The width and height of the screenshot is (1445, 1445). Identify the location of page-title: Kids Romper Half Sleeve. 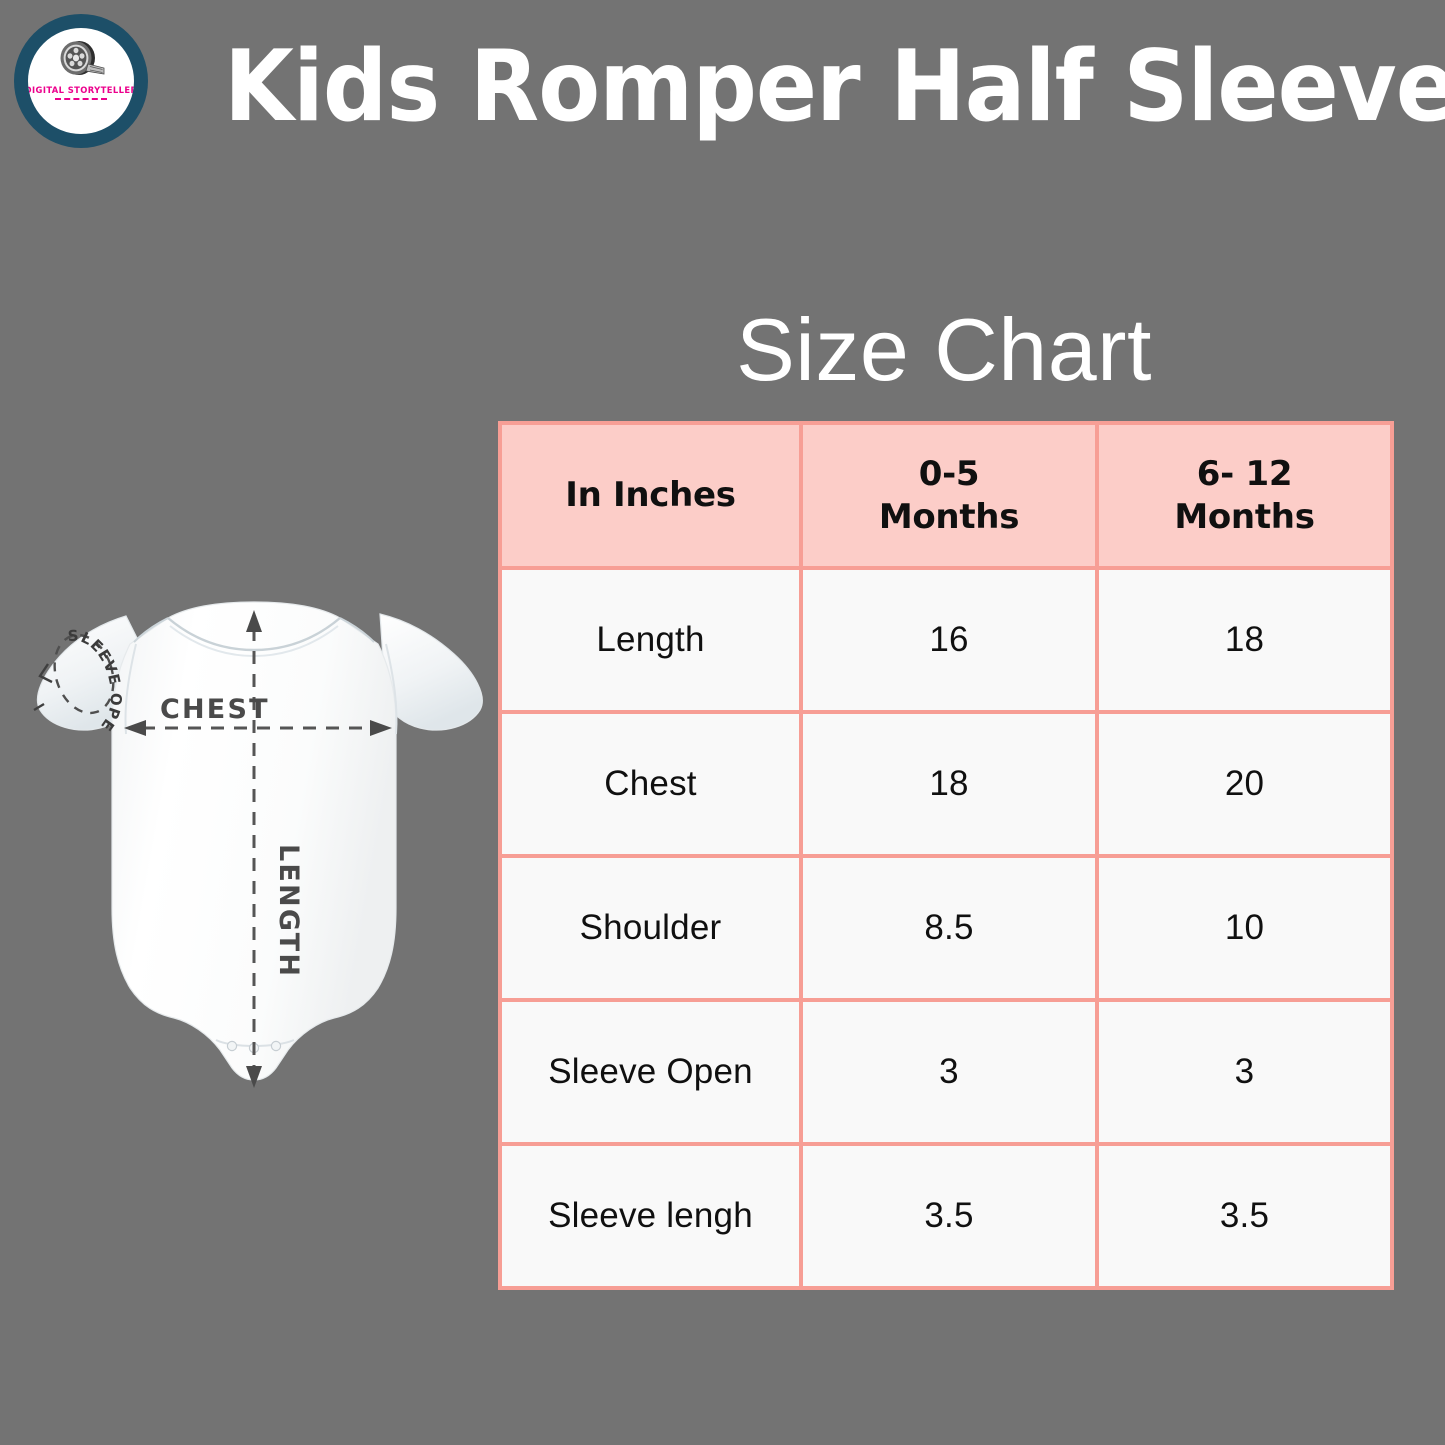
(834, 87).